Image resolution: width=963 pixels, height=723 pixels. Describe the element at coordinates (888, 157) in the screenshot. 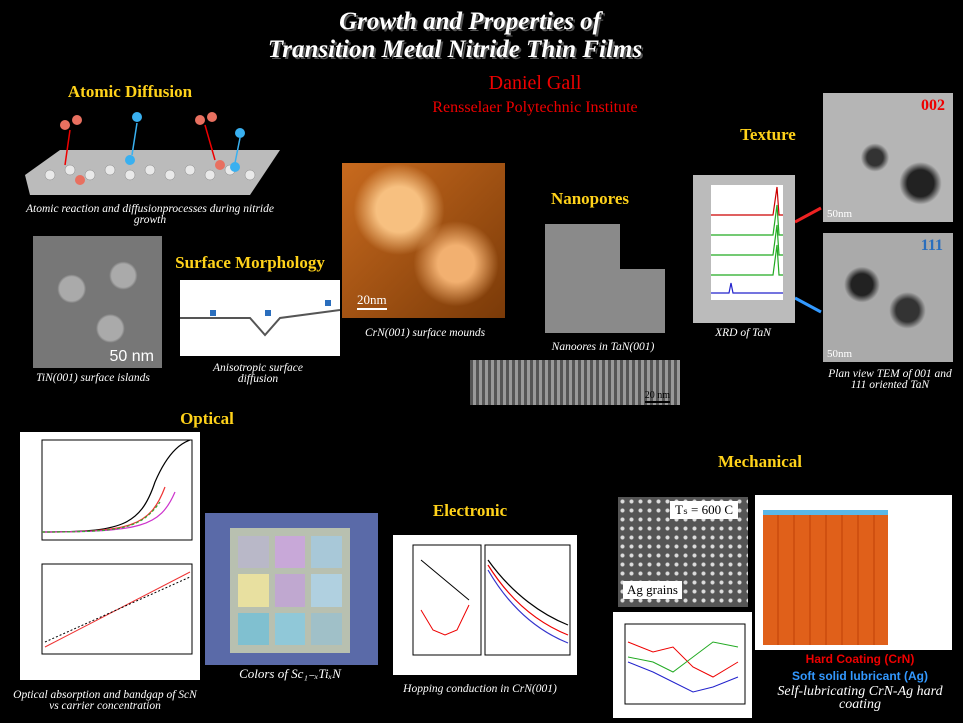

I see `tem-image: 002 50nm` at that location.